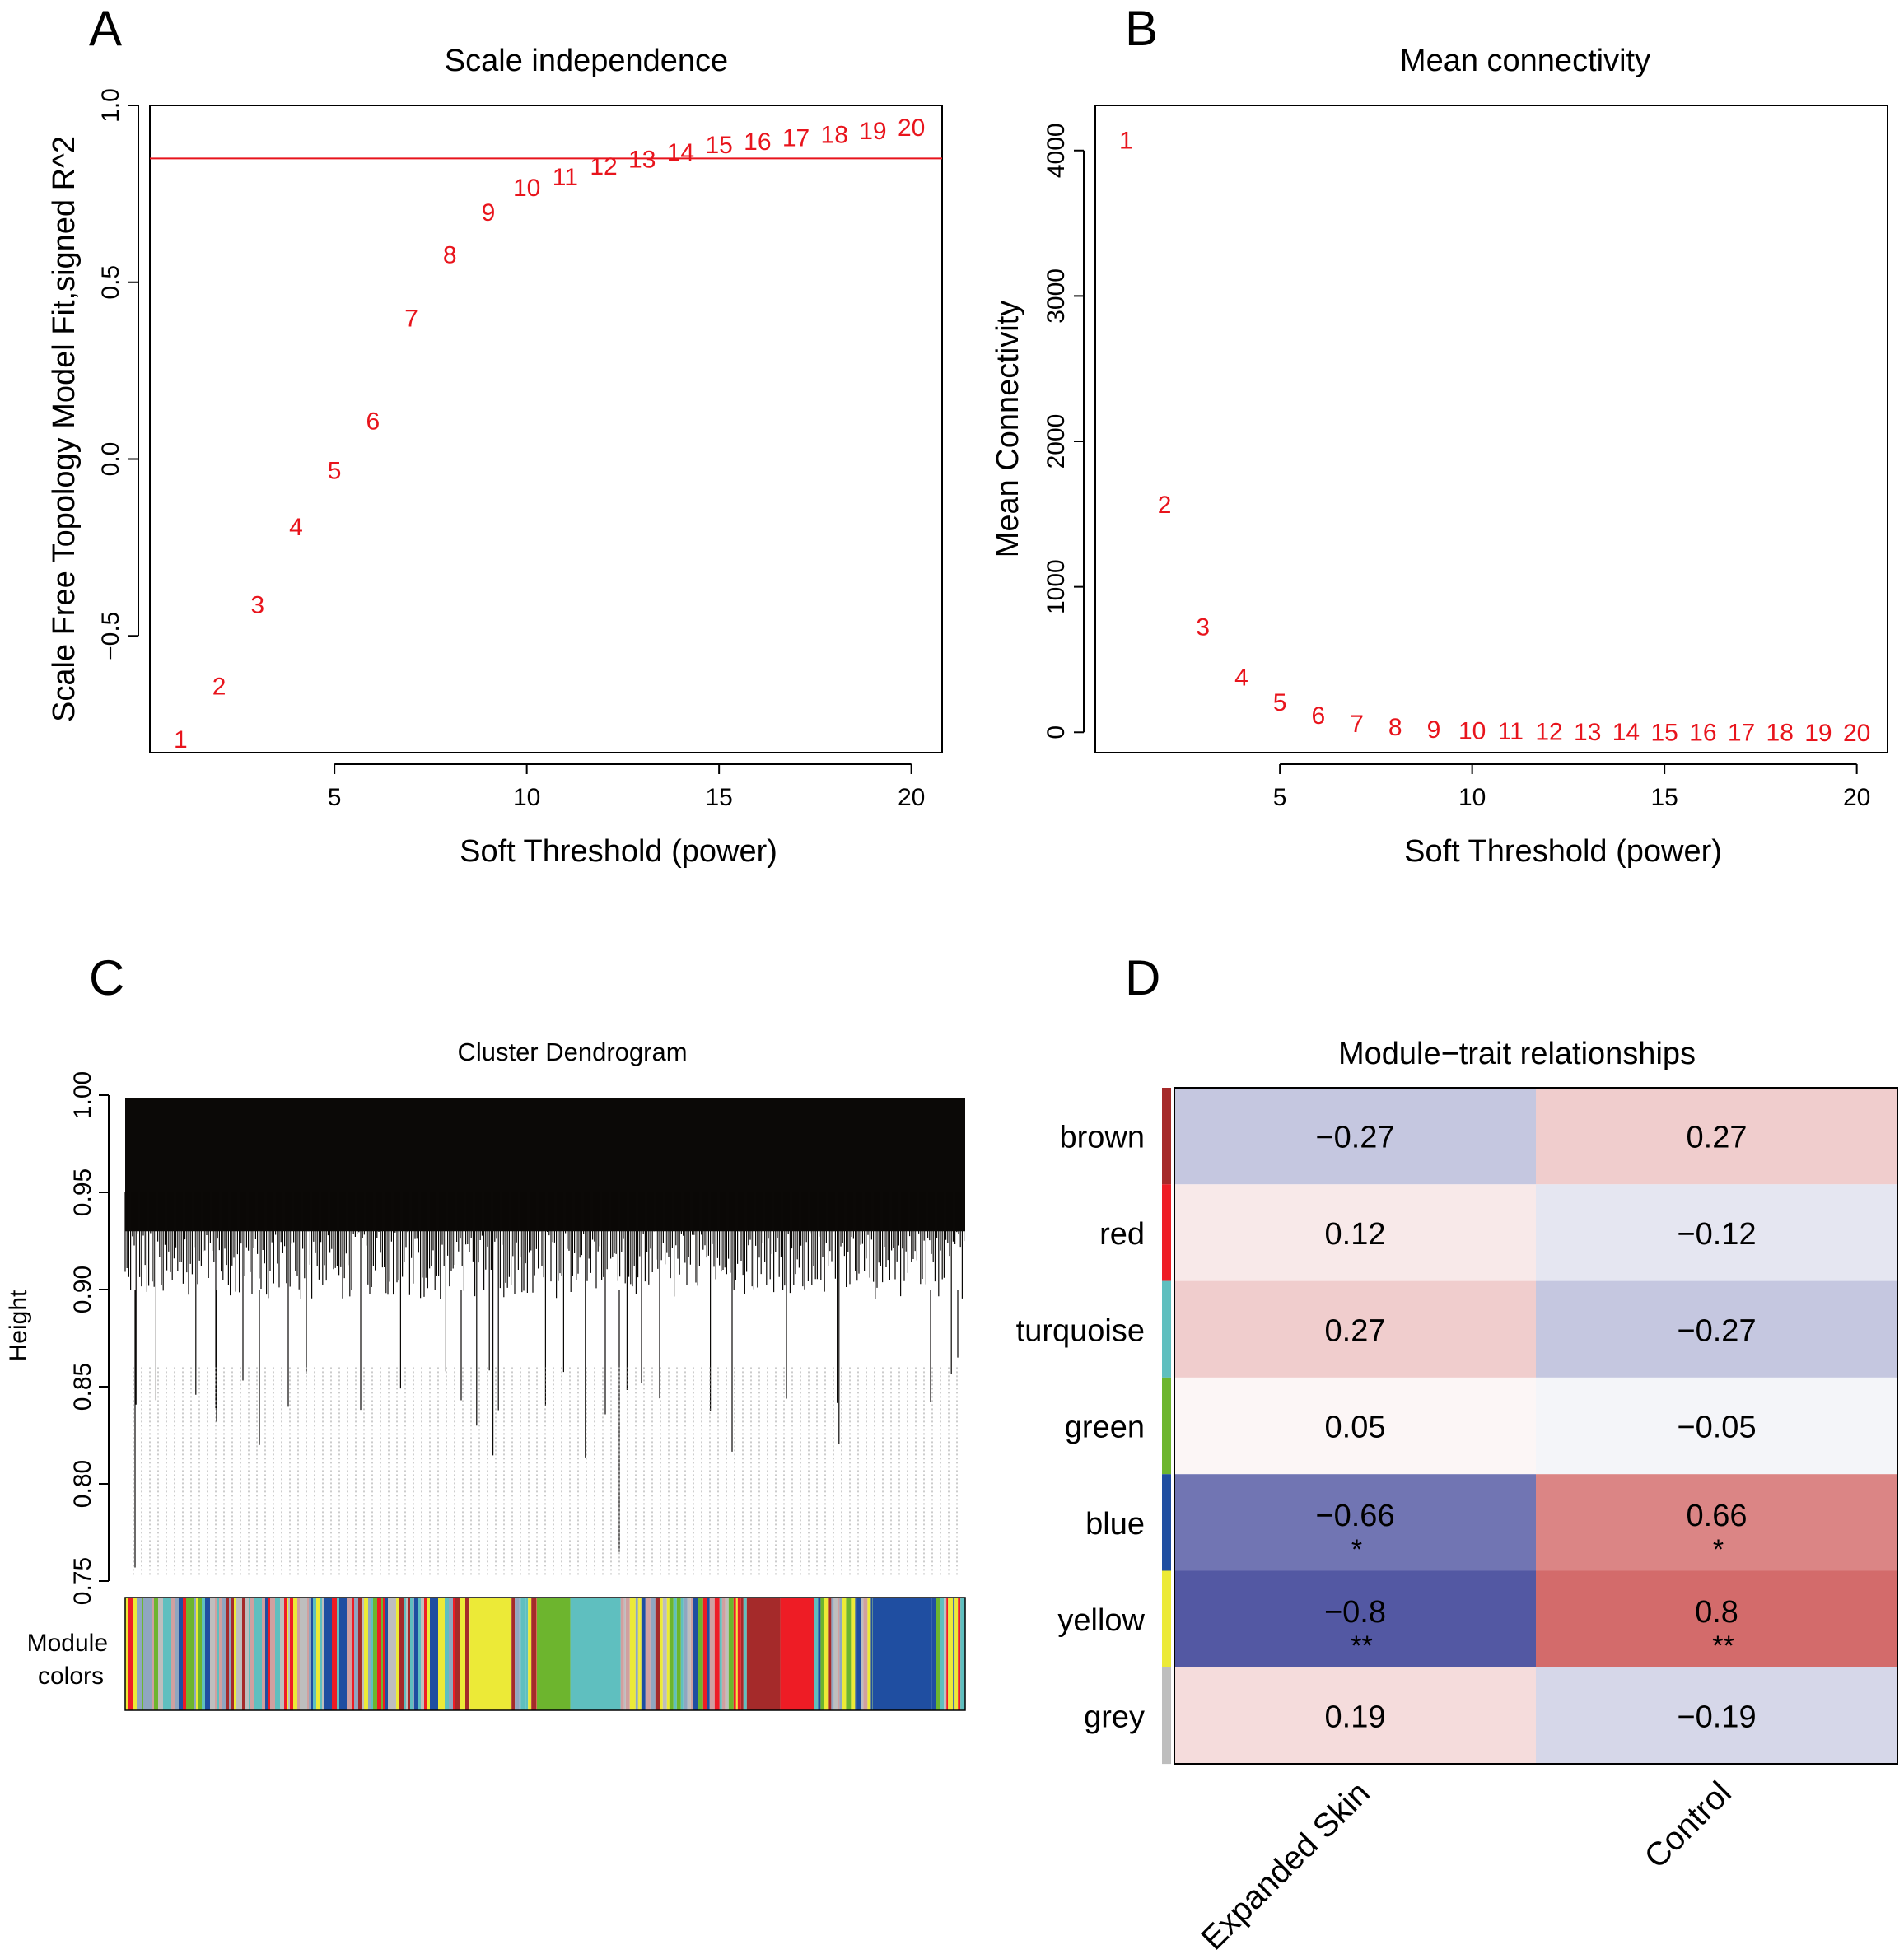 This screenshot has width=1904, height=1959. I want to click on data-point-label: 4, so click(296, 527).